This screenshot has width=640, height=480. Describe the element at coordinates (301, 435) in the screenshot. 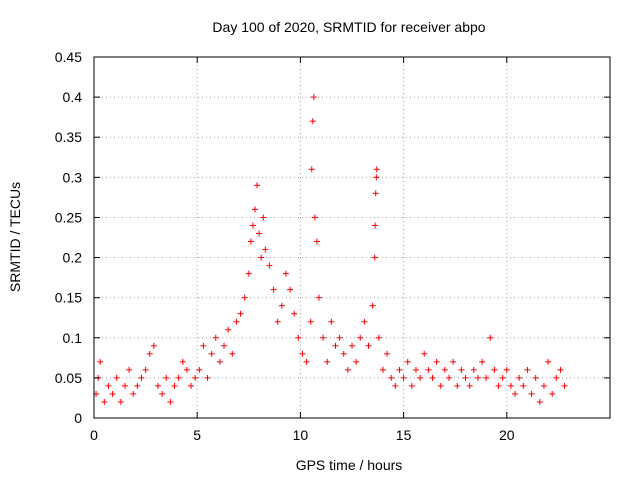

I see `x-tick-label: 10` at that location.